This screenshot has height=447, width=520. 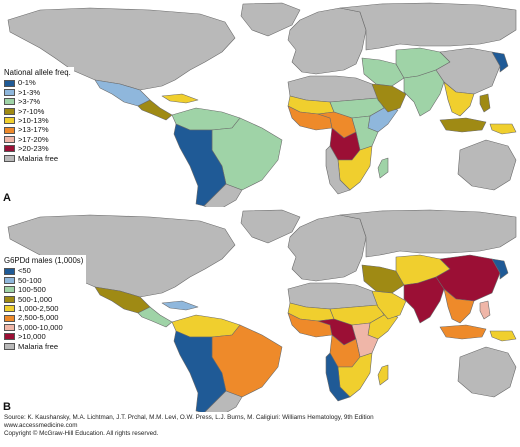 What do you see at coordinates (35, 299) in the screenshot?
I see `legend-label: 500-1,000` at bounding box center [35, 299].